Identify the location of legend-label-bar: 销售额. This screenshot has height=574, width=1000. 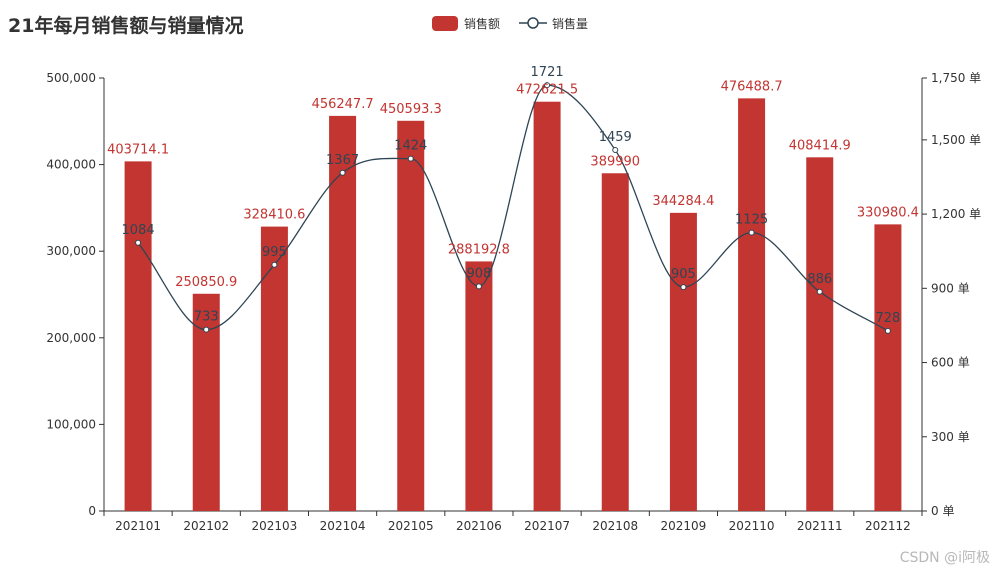
(482, 23).